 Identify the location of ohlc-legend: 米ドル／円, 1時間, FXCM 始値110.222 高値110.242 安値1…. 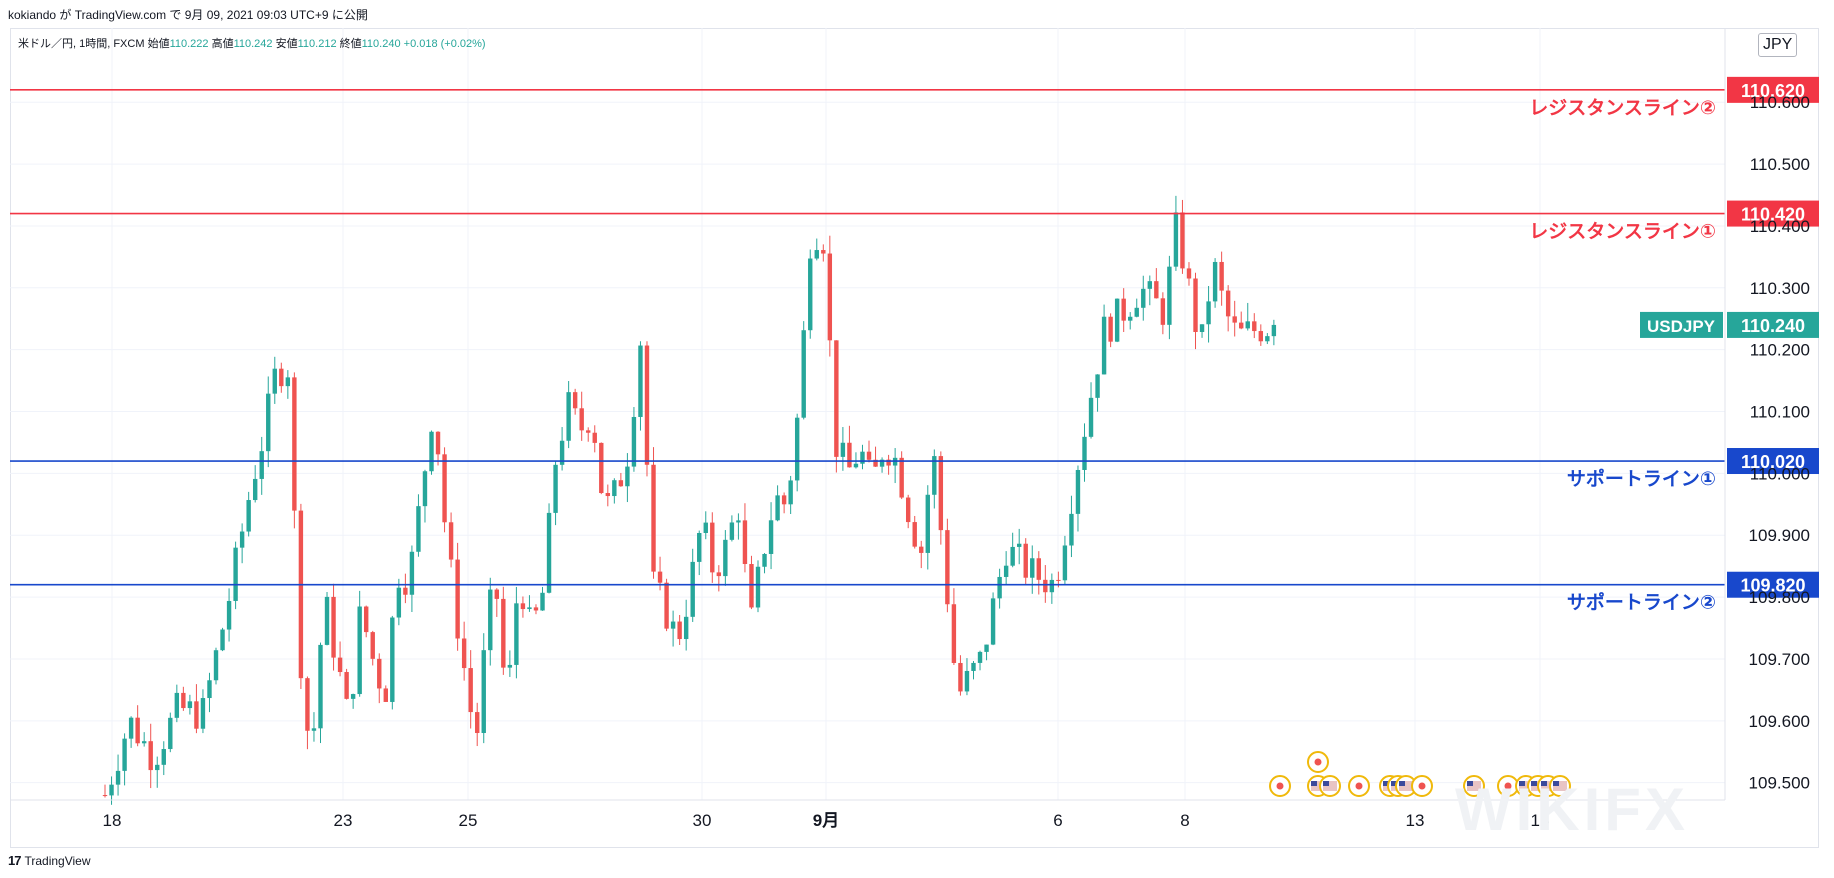
(252, 43).